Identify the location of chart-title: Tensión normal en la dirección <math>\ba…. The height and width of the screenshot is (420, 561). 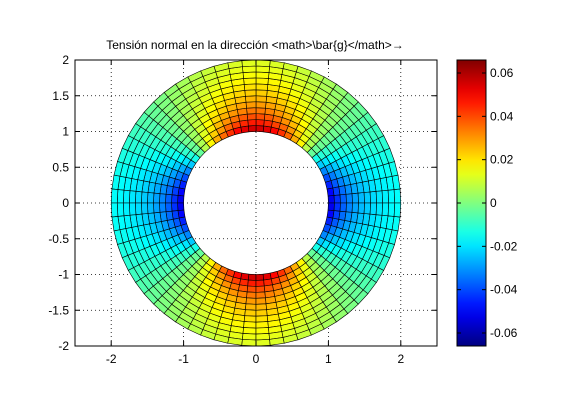
(255, 45).